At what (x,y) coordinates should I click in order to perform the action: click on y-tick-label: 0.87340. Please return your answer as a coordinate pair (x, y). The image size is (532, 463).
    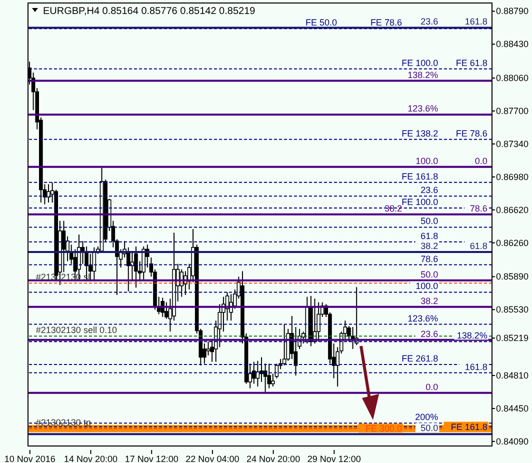
    Looking at the image, I should click on (512, 143).